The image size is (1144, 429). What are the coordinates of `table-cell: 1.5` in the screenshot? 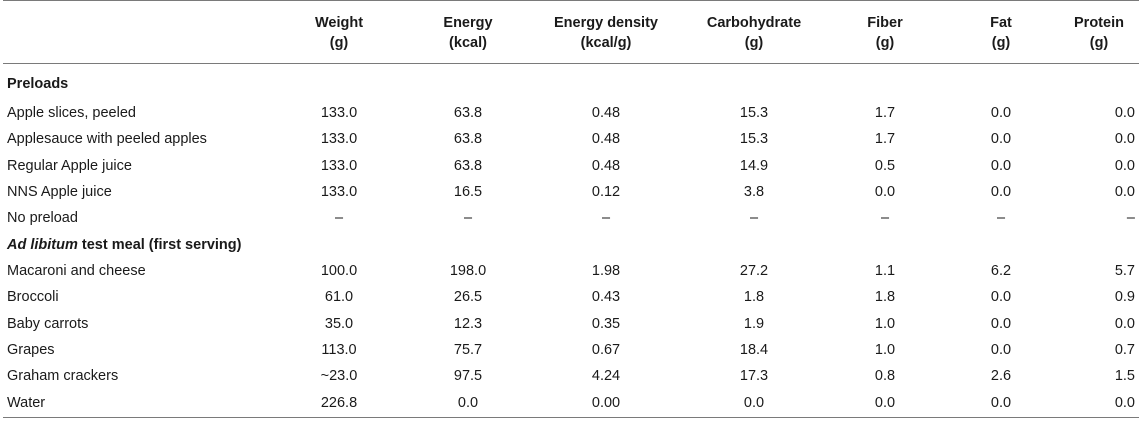 It's located at (1124, 376).